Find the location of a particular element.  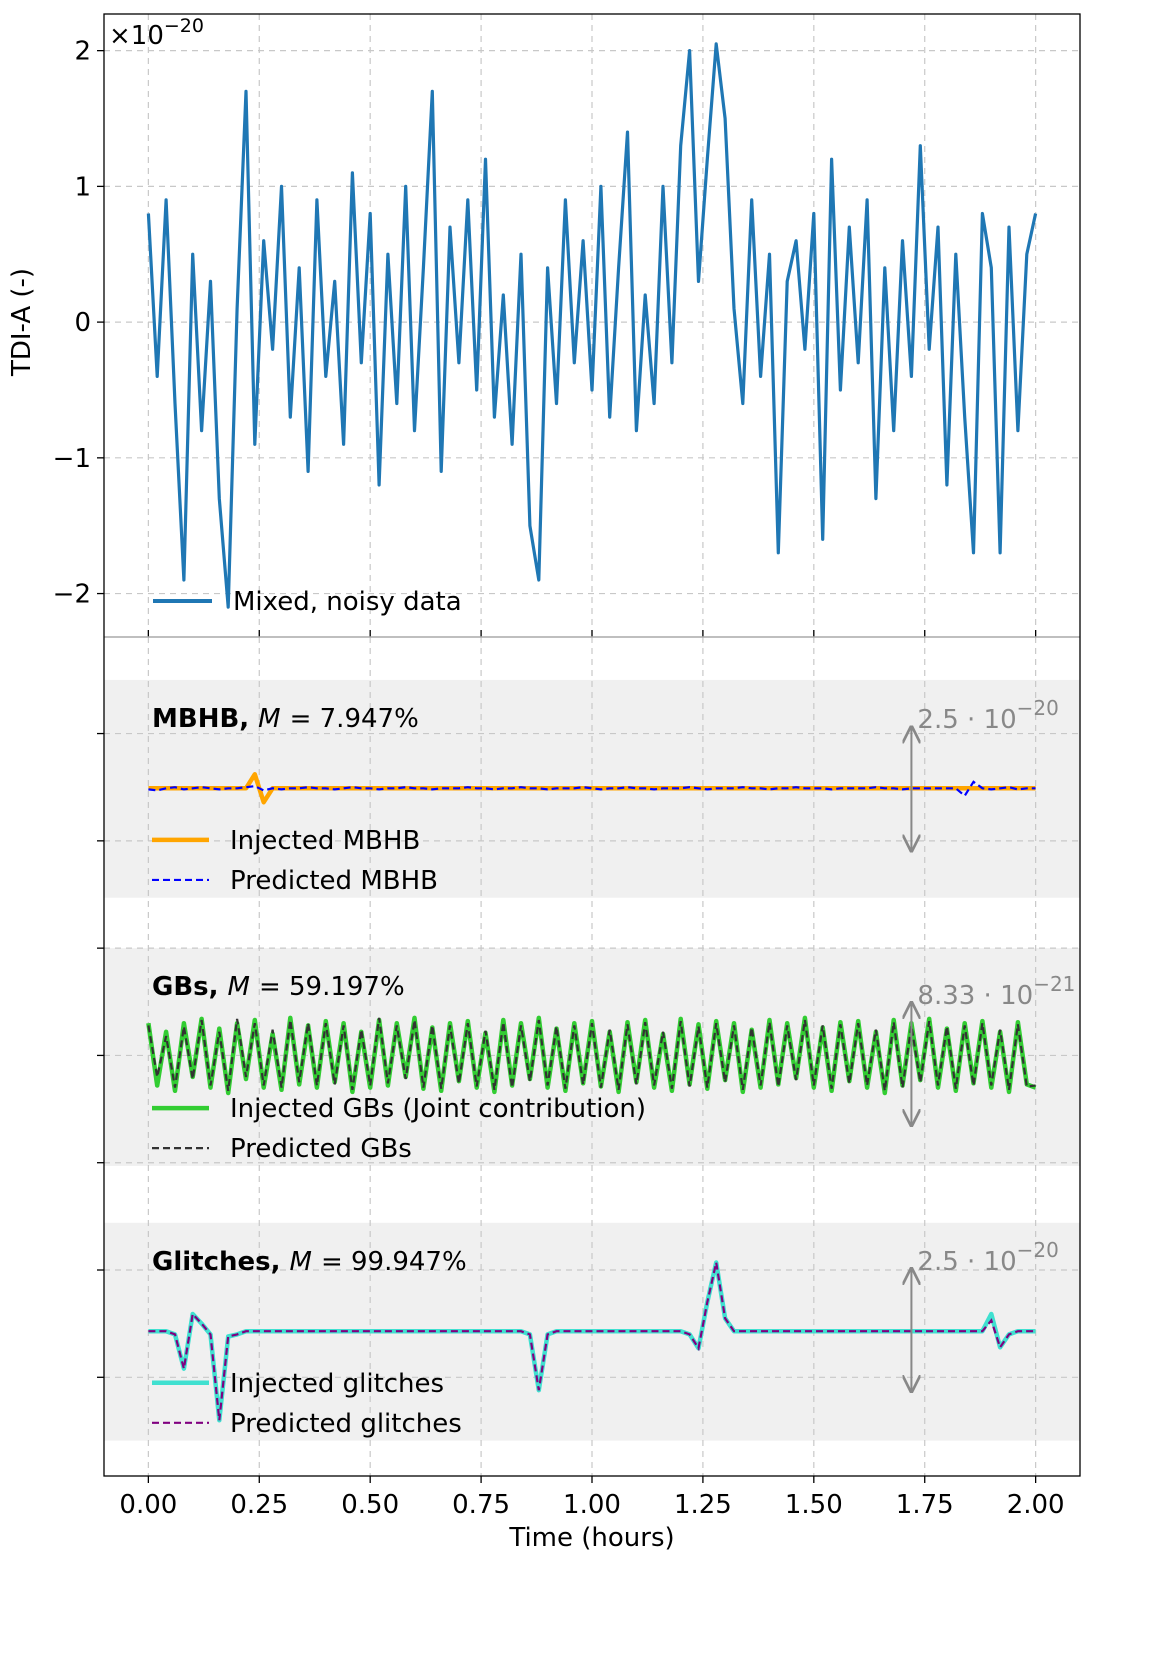

legend-label: Injected MBHB is located at coordinates (325, 841).